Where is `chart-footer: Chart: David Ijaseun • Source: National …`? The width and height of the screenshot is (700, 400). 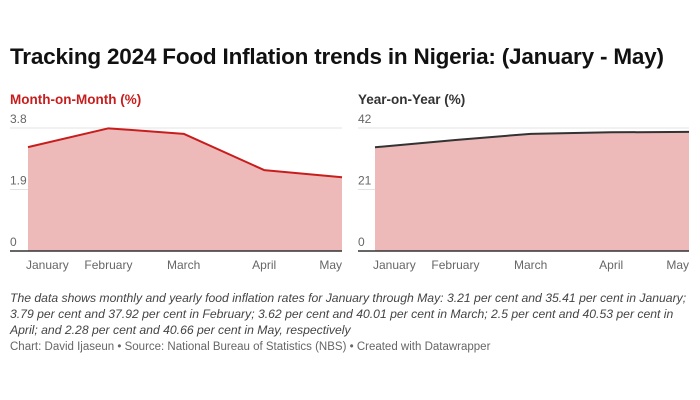 chart-footer: Chart: David Ijaseun • Source: National … is located at coordinates (250, 347).